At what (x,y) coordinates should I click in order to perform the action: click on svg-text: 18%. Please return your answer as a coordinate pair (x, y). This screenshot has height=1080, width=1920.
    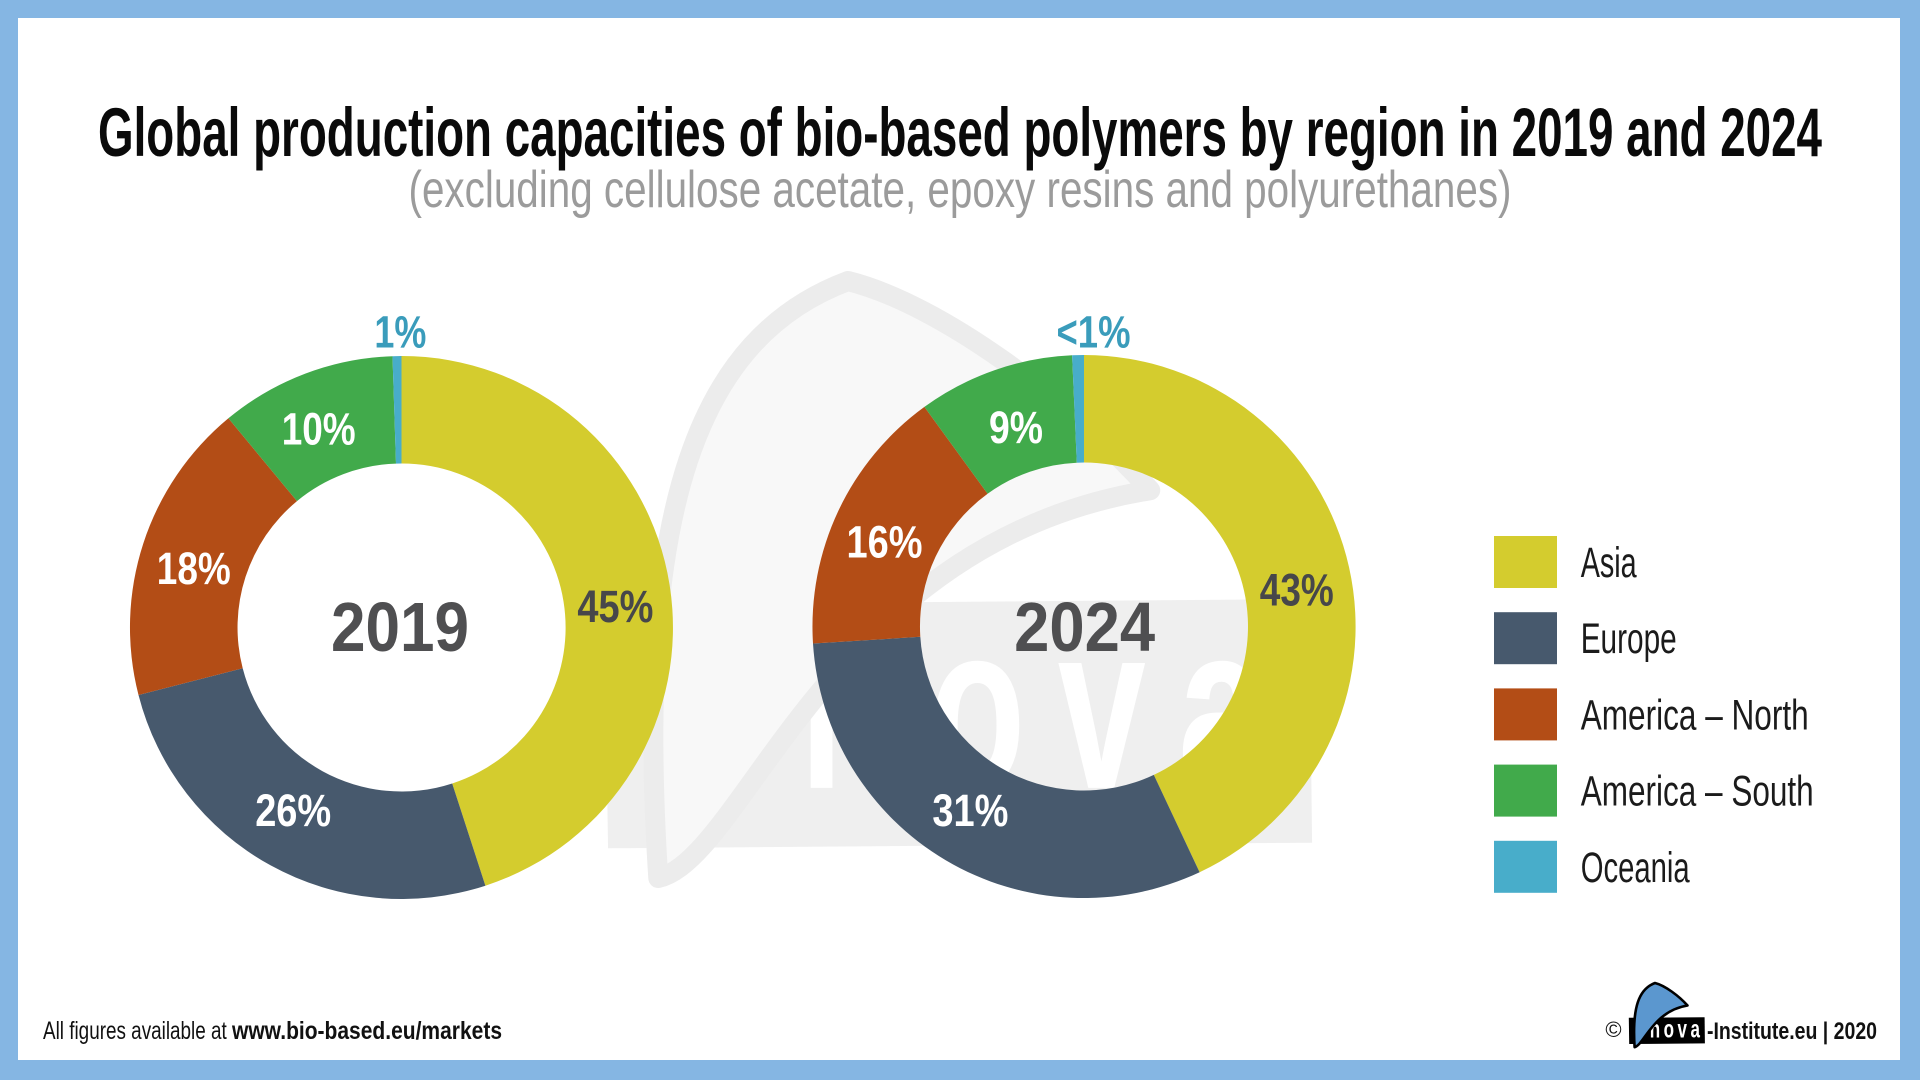
    Looking at the image, I should click on (194, 568).